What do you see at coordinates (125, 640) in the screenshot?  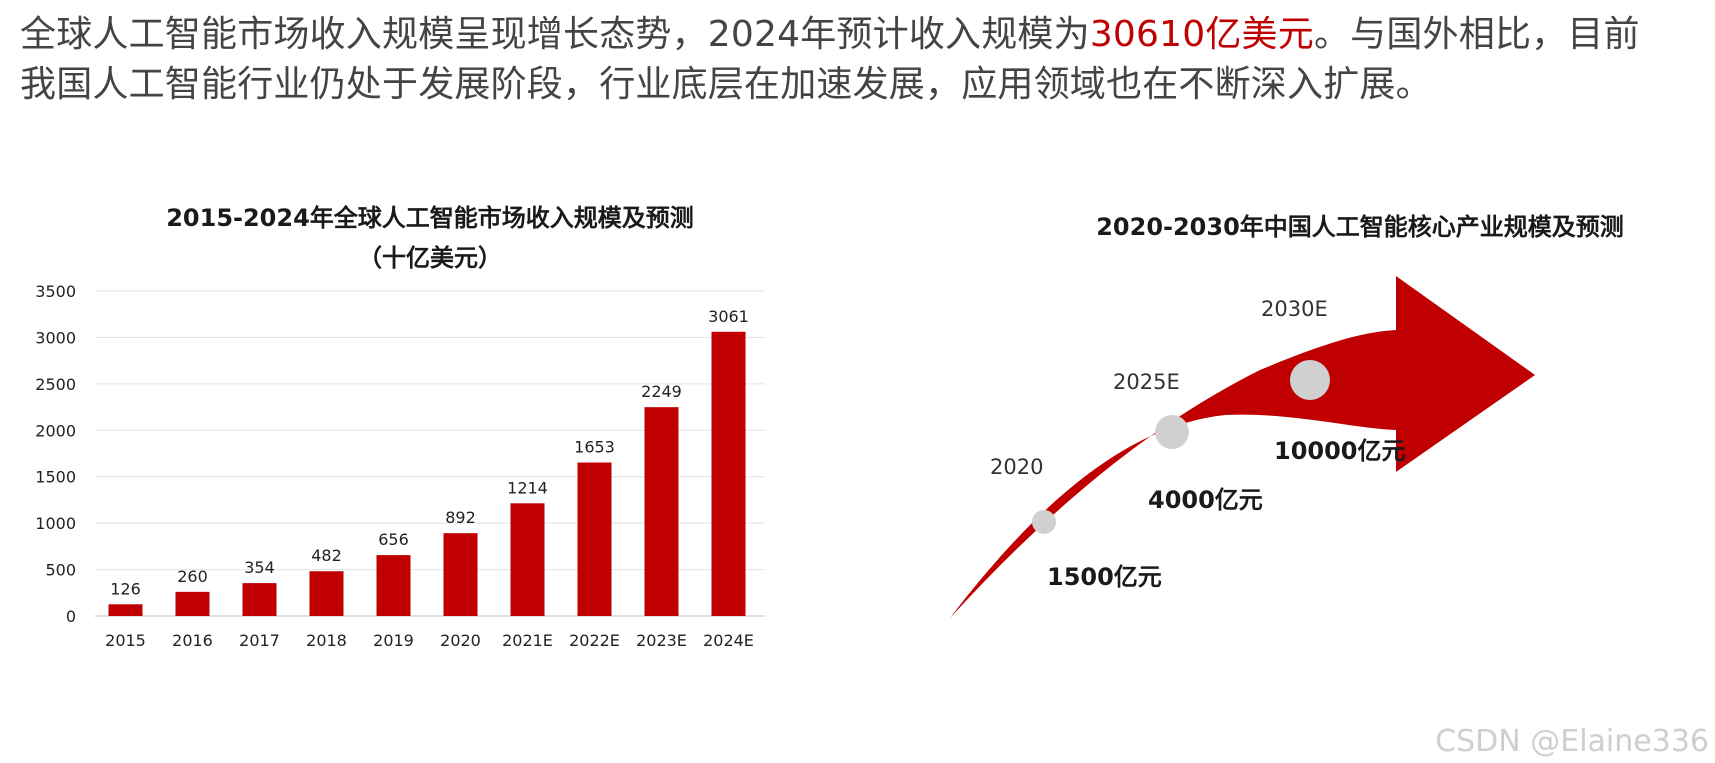 I see `x-tick-label: 2015` at bounding box center [125, 640].